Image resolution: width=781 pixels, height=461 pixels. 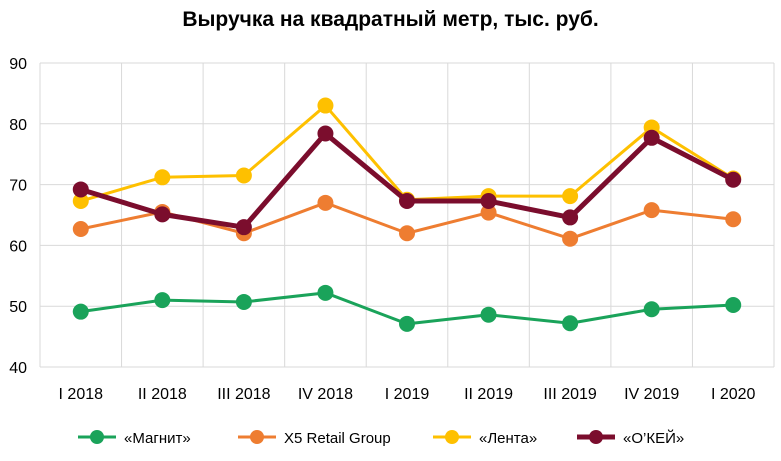 What do you see at coordinates (653, 438) in the screenshot?
I see `legend-label: «О’КЕЙ»` at bounding box center [653, 438].